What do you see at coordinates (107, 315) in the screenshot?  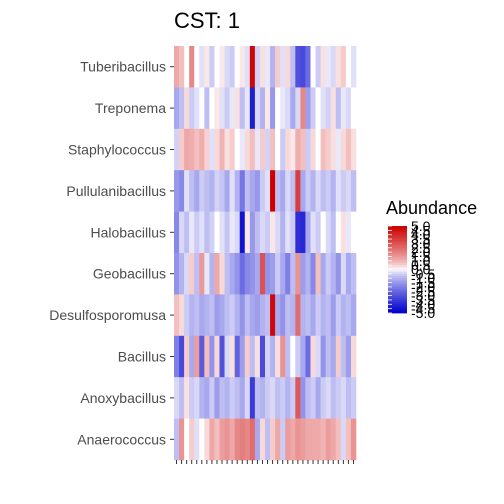 I see `row-label: Desulfosporomusa` at bounding box center [107, 315].